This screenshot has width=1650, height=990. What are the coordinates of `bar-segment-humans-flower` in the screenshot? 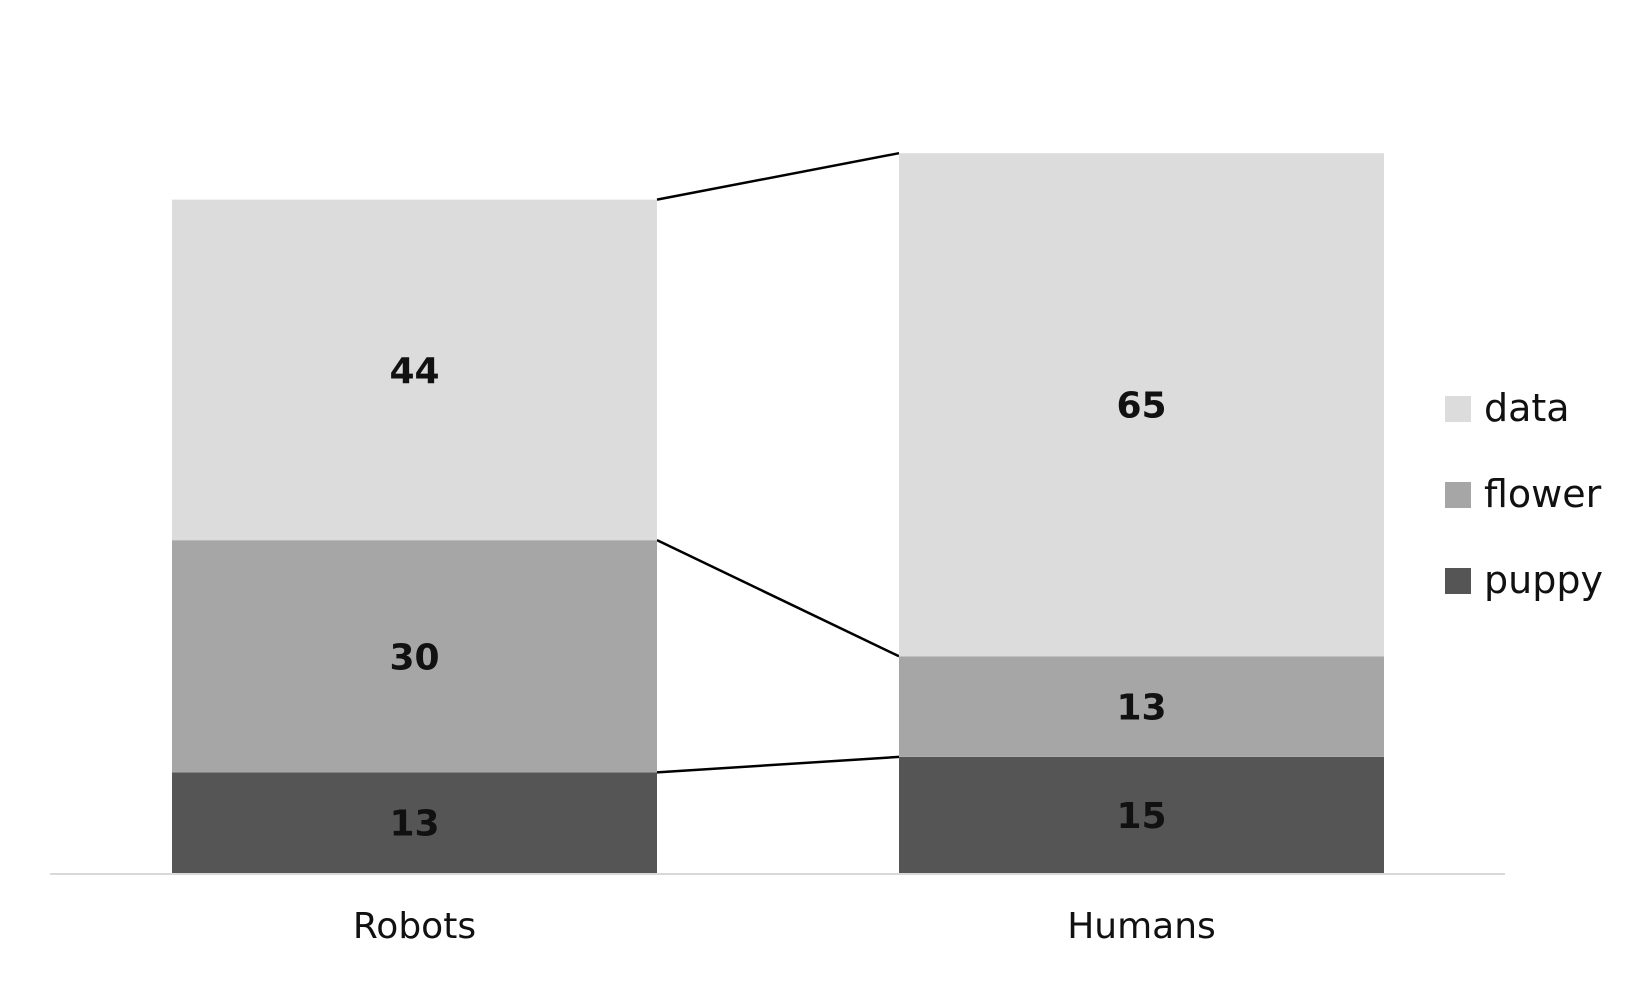 It's located at (1141, 706).